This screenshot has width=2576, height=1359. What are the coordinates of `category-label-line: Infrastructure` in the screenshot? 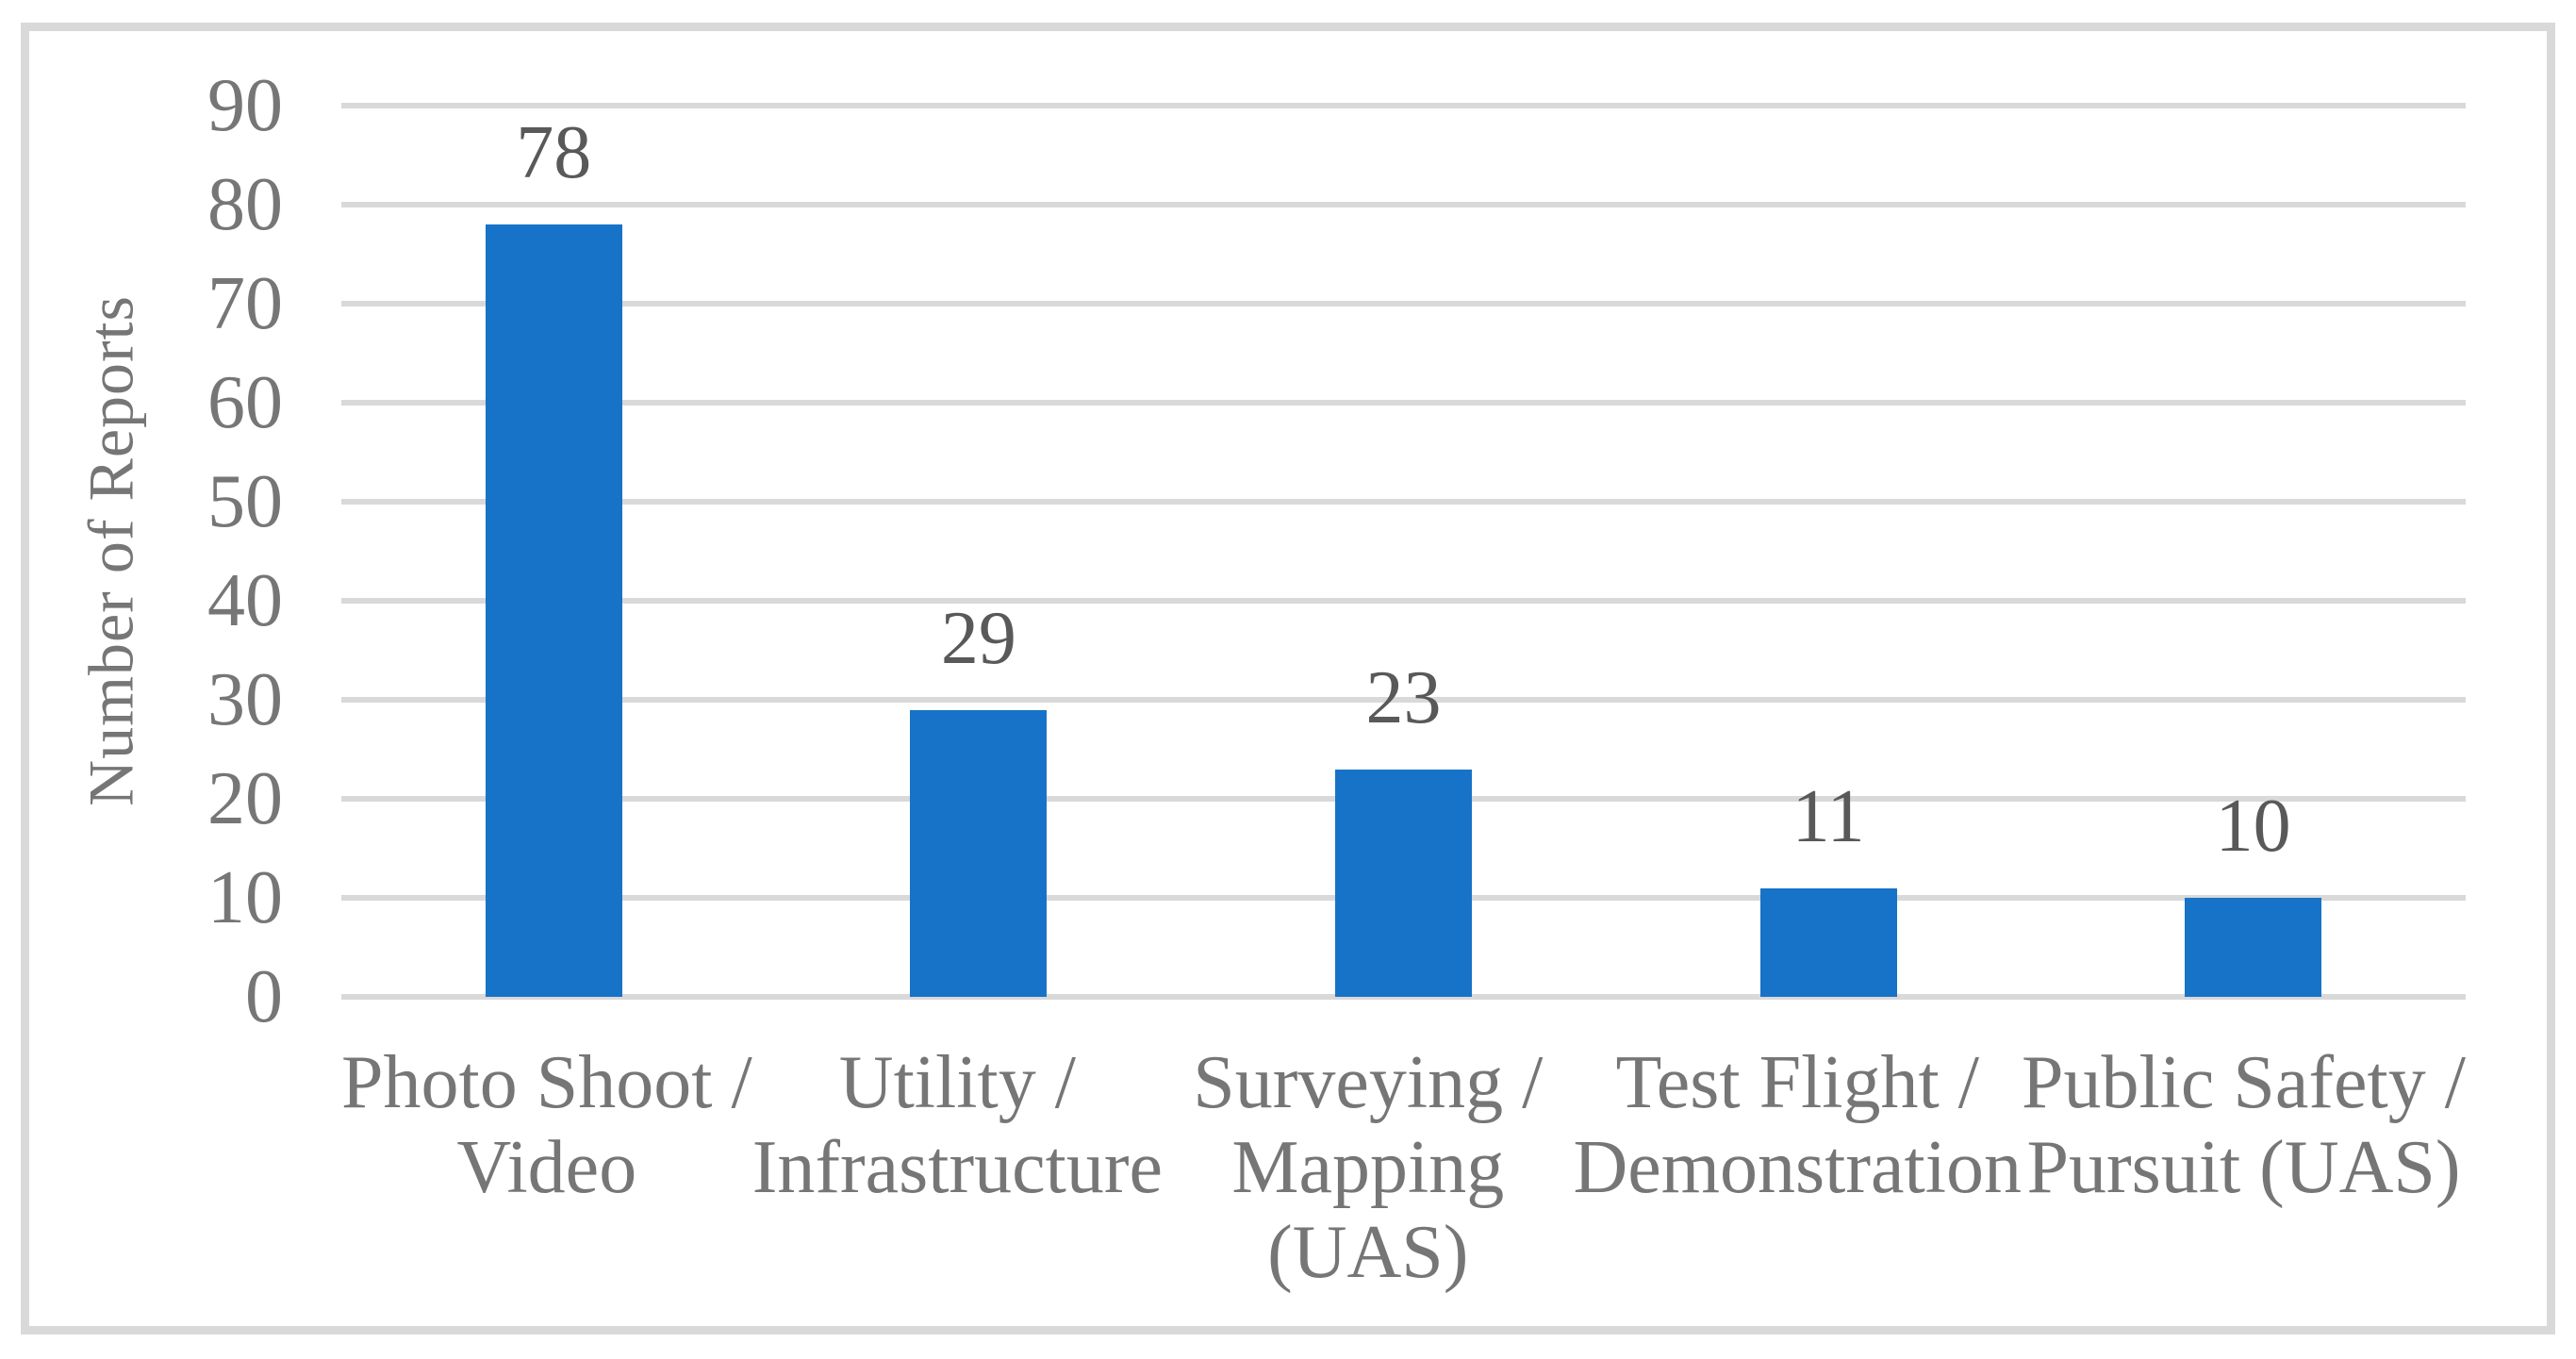 It's located at (957, 1167).